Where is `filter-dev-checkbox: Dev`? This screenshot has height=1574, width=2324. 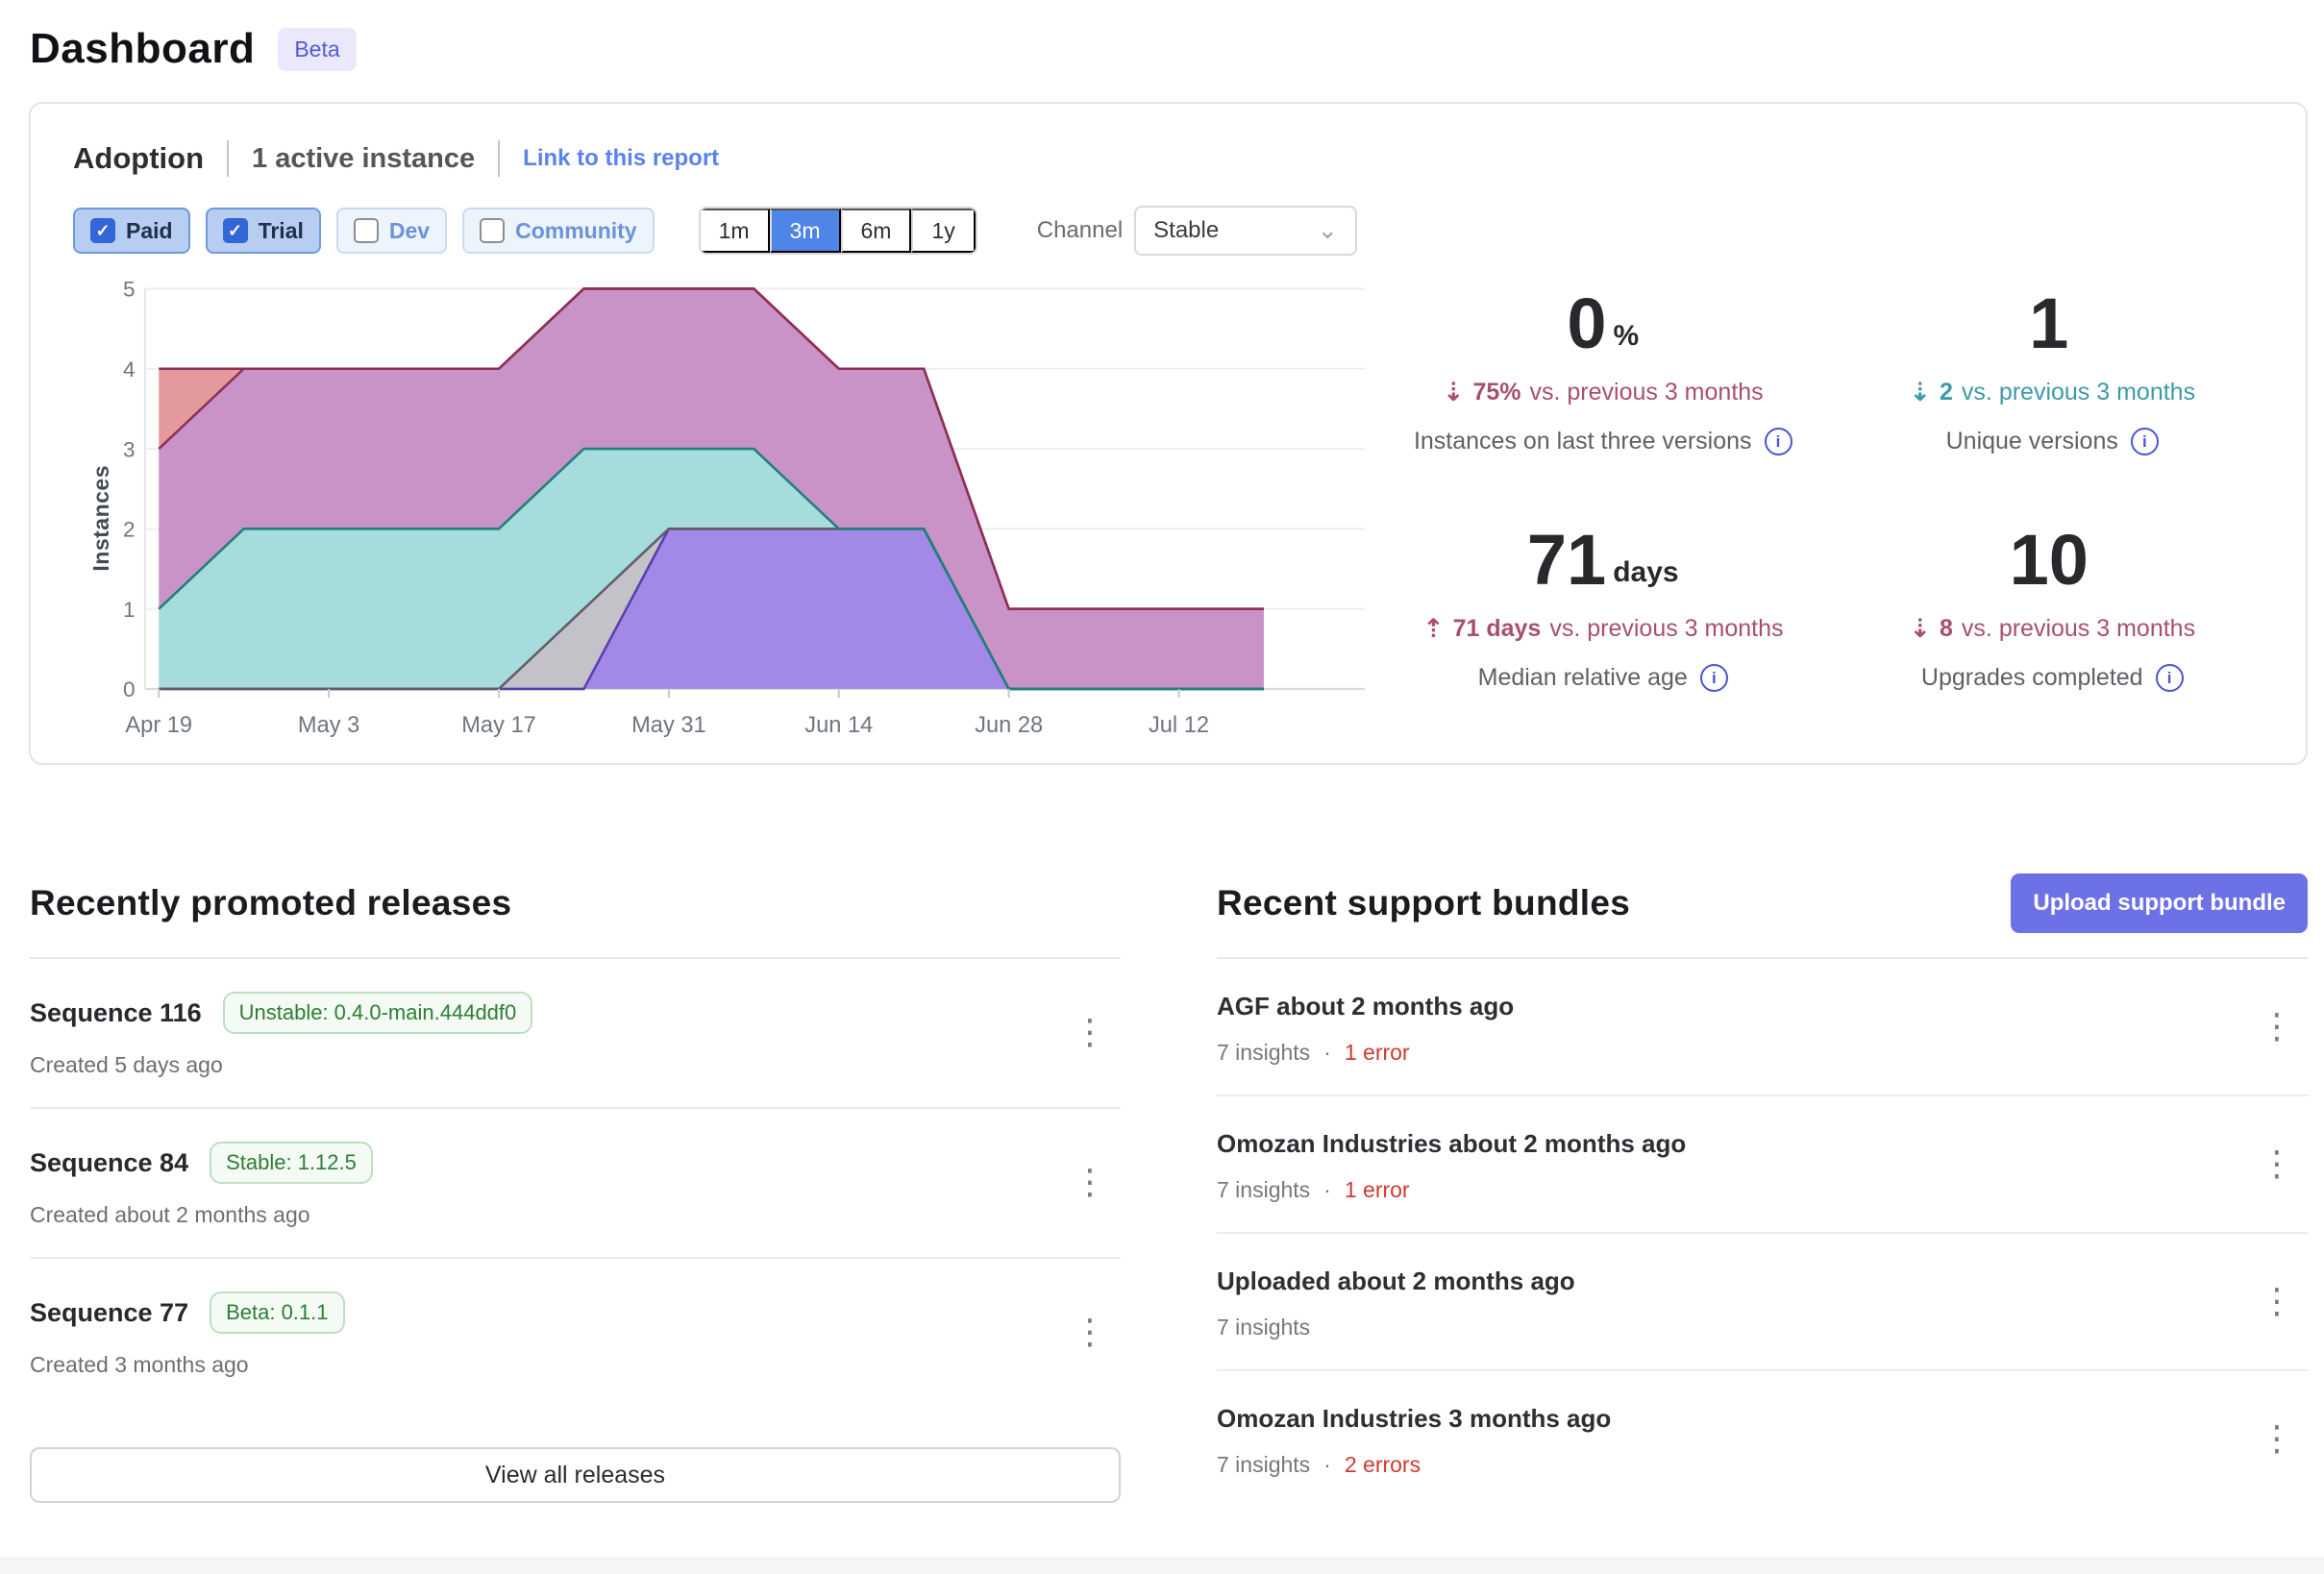 filter-dev-checkbox: Dev is located at coordinates (391, 231).